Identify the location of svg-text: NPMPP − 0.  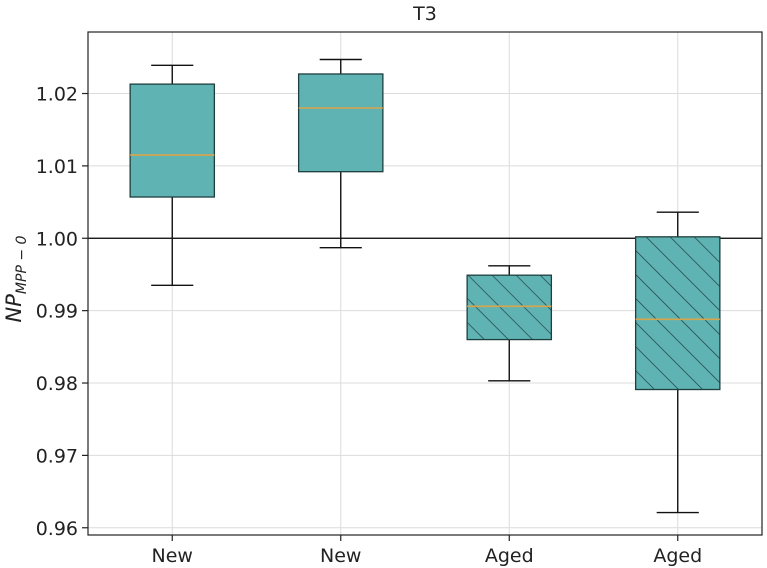
(16, 278).